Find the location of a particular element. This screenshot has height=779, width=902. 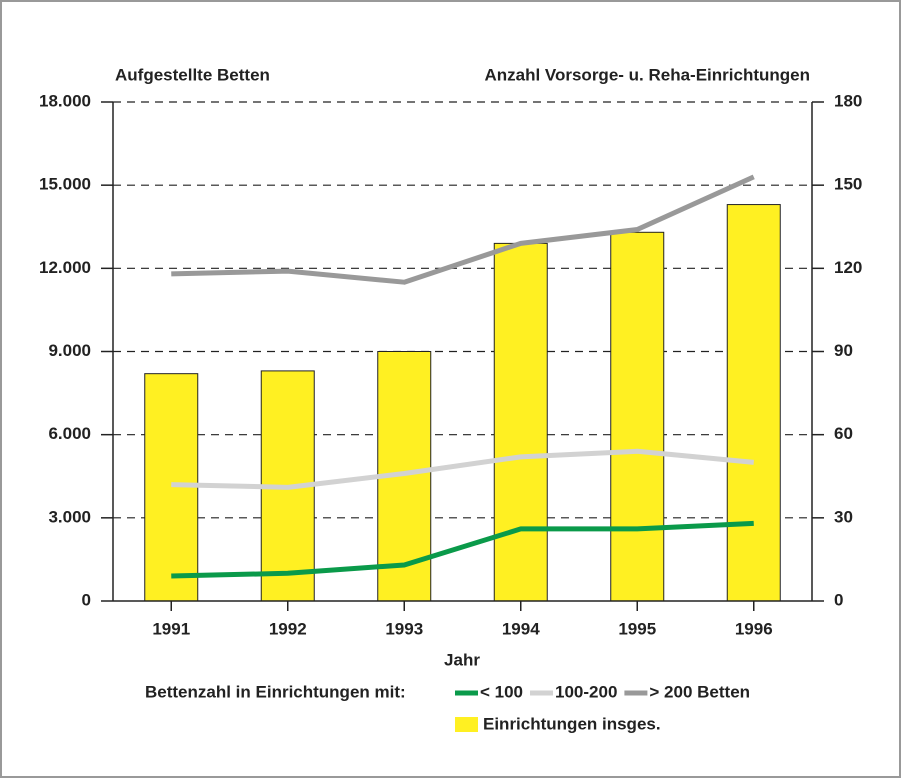

y-axis-label: Aufgestellte Betten is located at coordinates (192, 74).